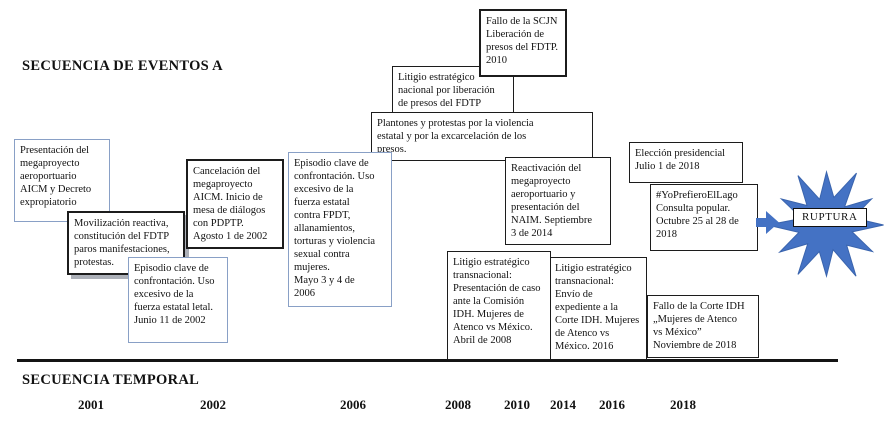 The height and width of the screenshot is (430, 886). What do you see at coordinates (122, 66) in the screenshot?
I see `events-sequence-title: SECUENCIA DE EVENTOS A` at bounding box center [122, 66].